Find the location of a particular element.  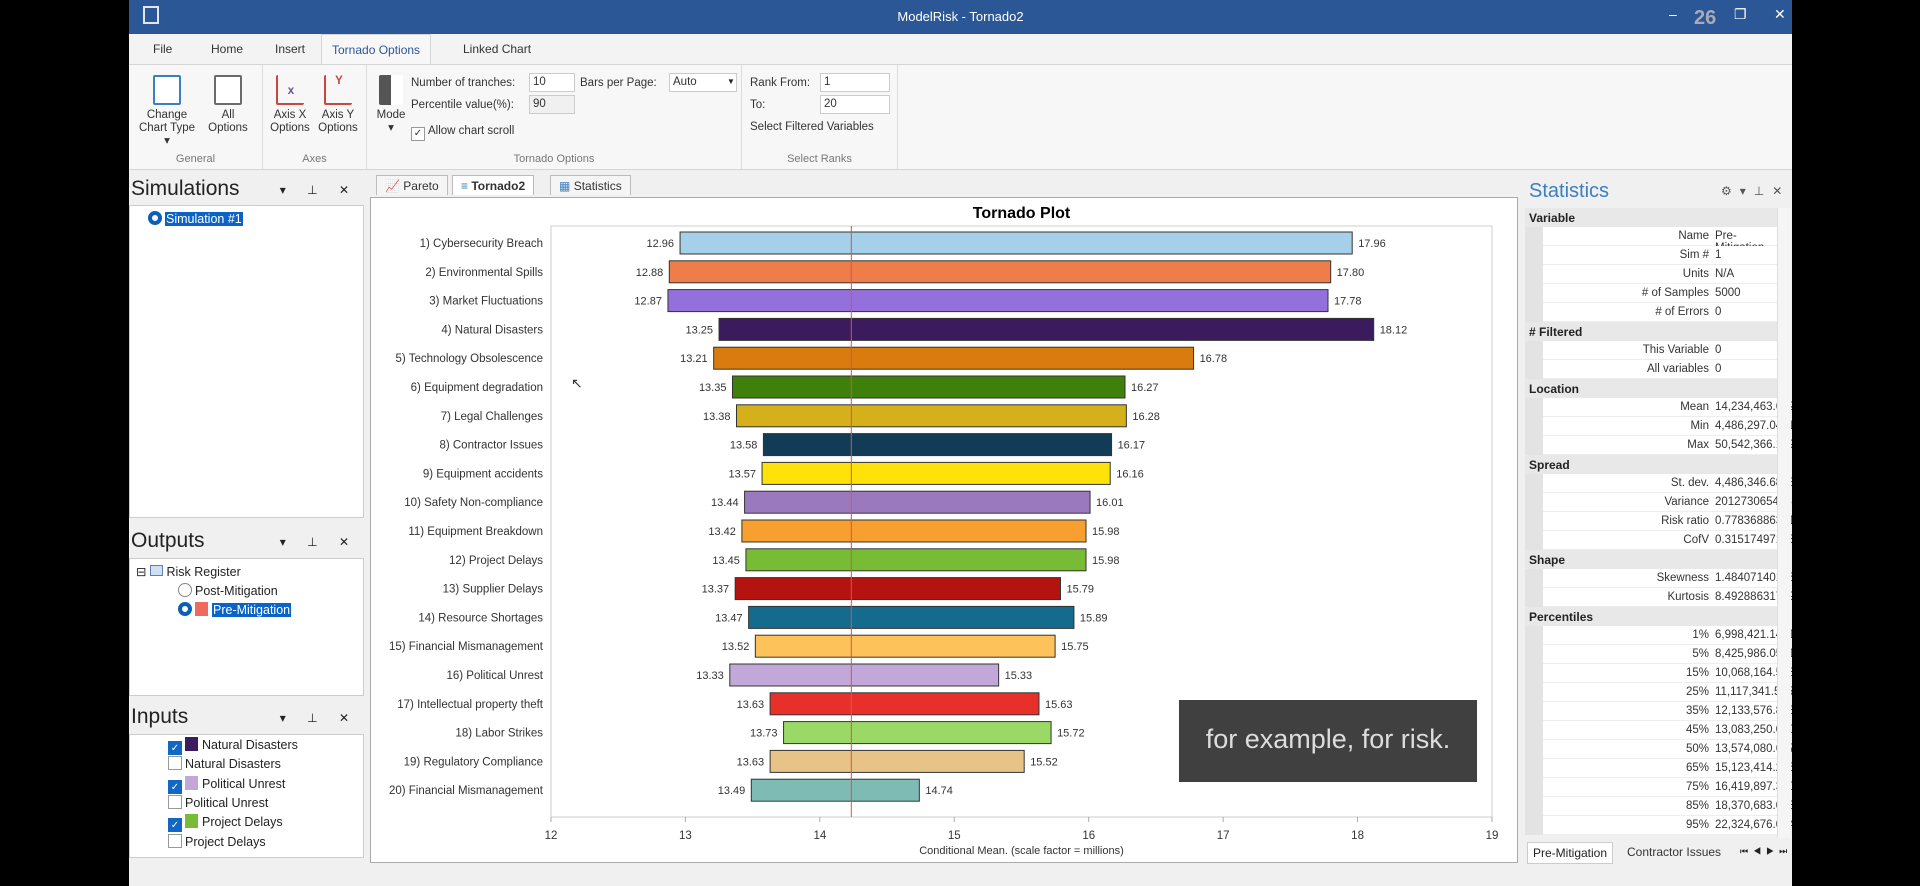

stat-value: 13,574,080.6377131 is located at coordinates (1753, 749).